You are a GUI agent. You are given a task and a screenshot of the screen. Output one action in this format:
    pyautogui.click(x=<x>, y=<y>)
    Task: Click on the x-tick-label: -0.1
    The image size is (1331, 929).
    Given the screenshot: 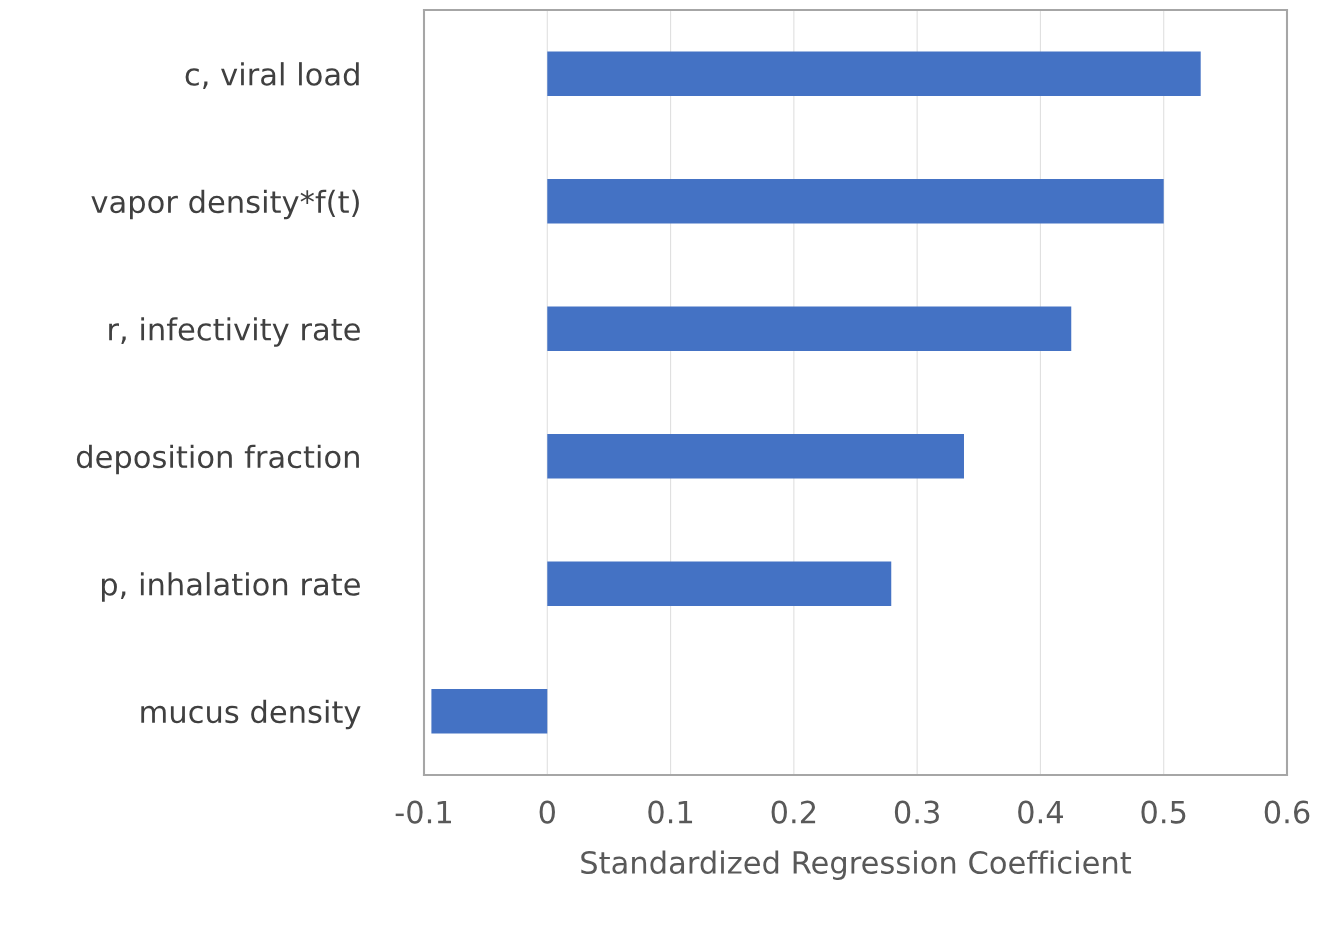 What is the action you would take?
    pyautogui.click(x=423, y=812)
    